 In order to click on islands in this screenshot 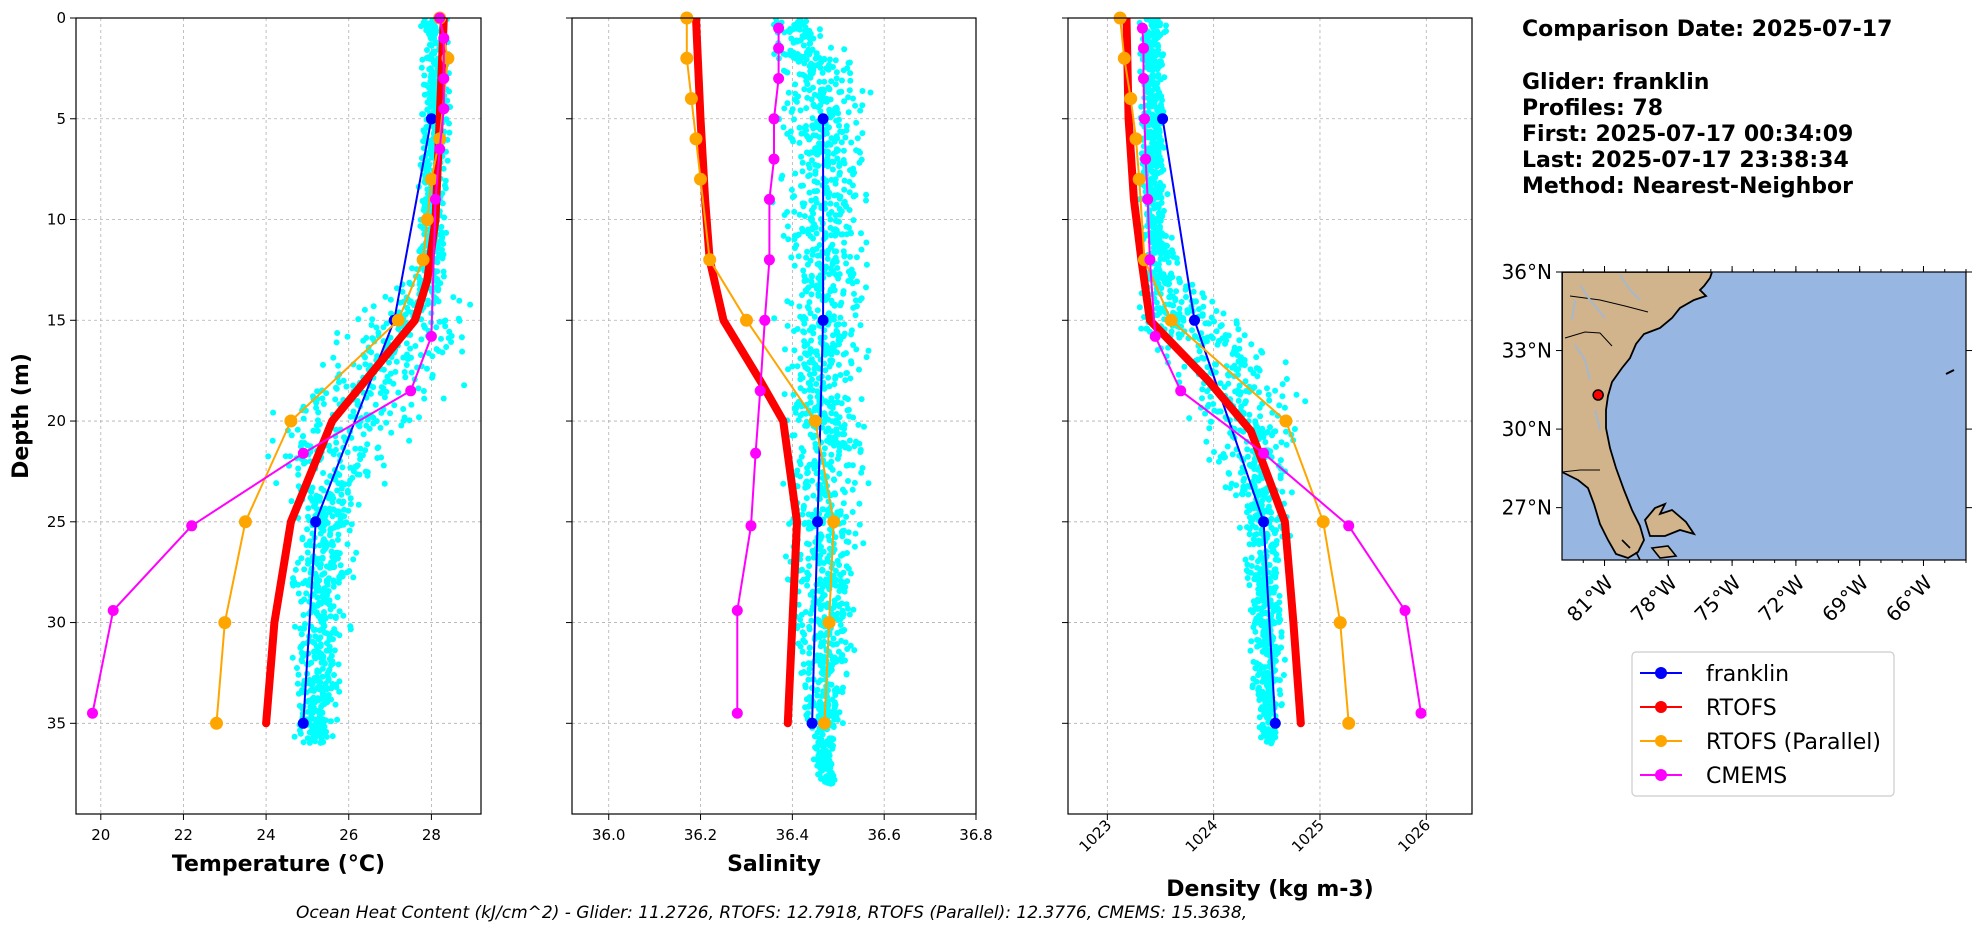, I will do `click(1649, 549)`.